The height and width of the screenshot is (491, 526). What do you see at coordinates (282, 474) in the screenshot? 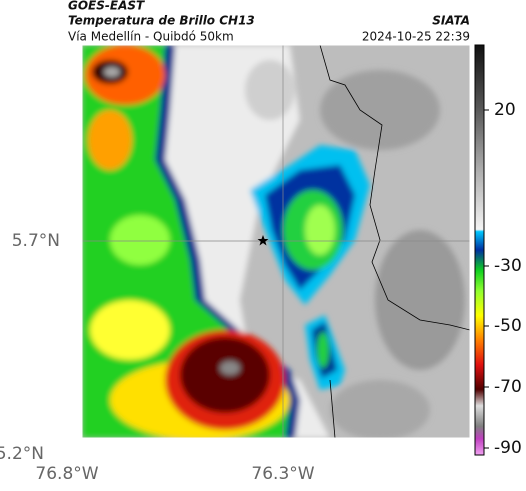
I see `lon-label: 76.3°W` at bounding box center [282, 474].